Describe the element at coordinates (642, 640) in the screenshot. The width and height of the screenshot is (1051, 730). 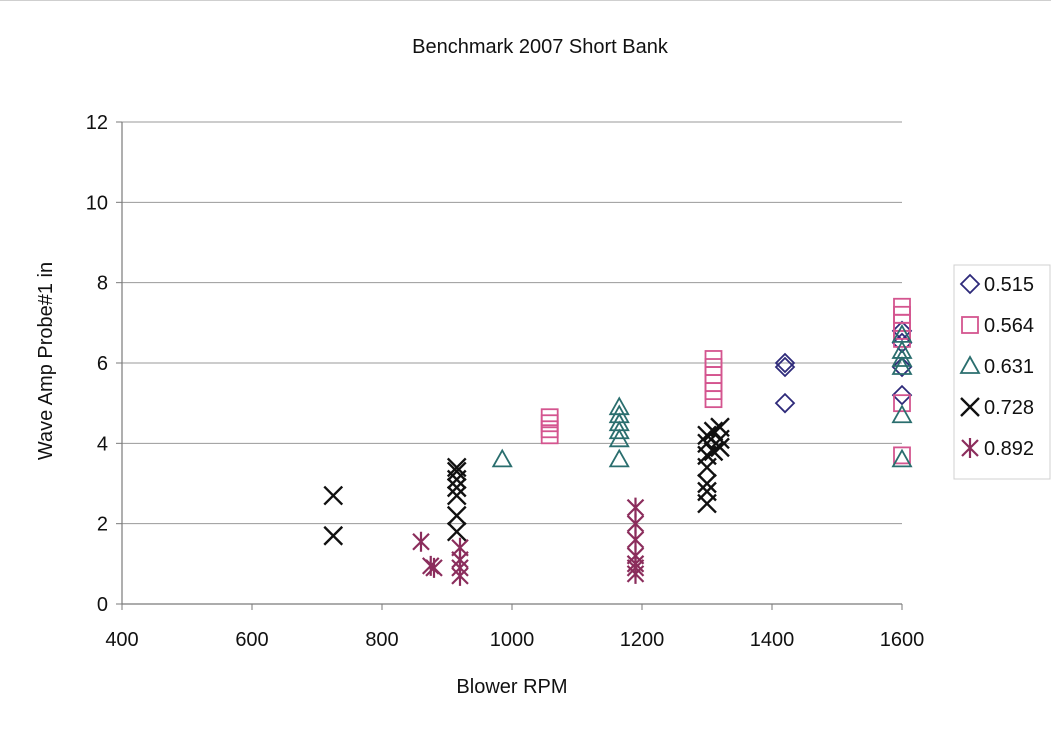
I see `x-tick-label: 1200` at that location.